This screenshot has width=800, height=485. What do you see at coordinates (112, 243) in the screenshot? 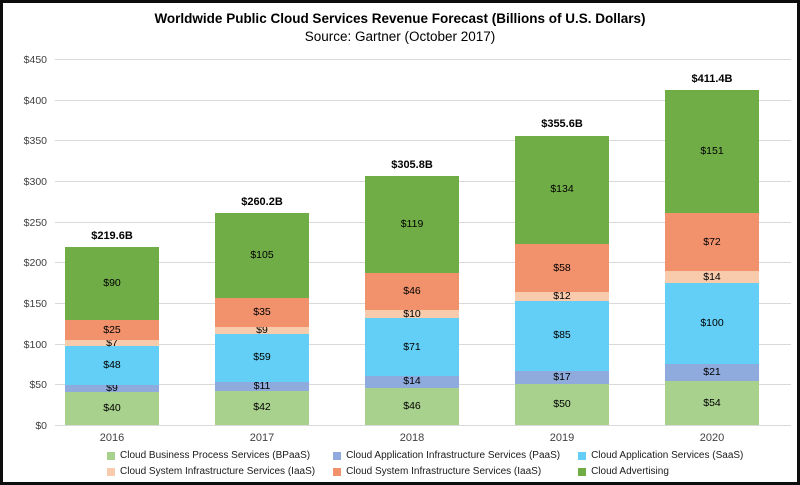
I see `bar-slot-2016: $40 $9 $48 $7 $25 $90 $219.6B` at bounding box center [112, 243].